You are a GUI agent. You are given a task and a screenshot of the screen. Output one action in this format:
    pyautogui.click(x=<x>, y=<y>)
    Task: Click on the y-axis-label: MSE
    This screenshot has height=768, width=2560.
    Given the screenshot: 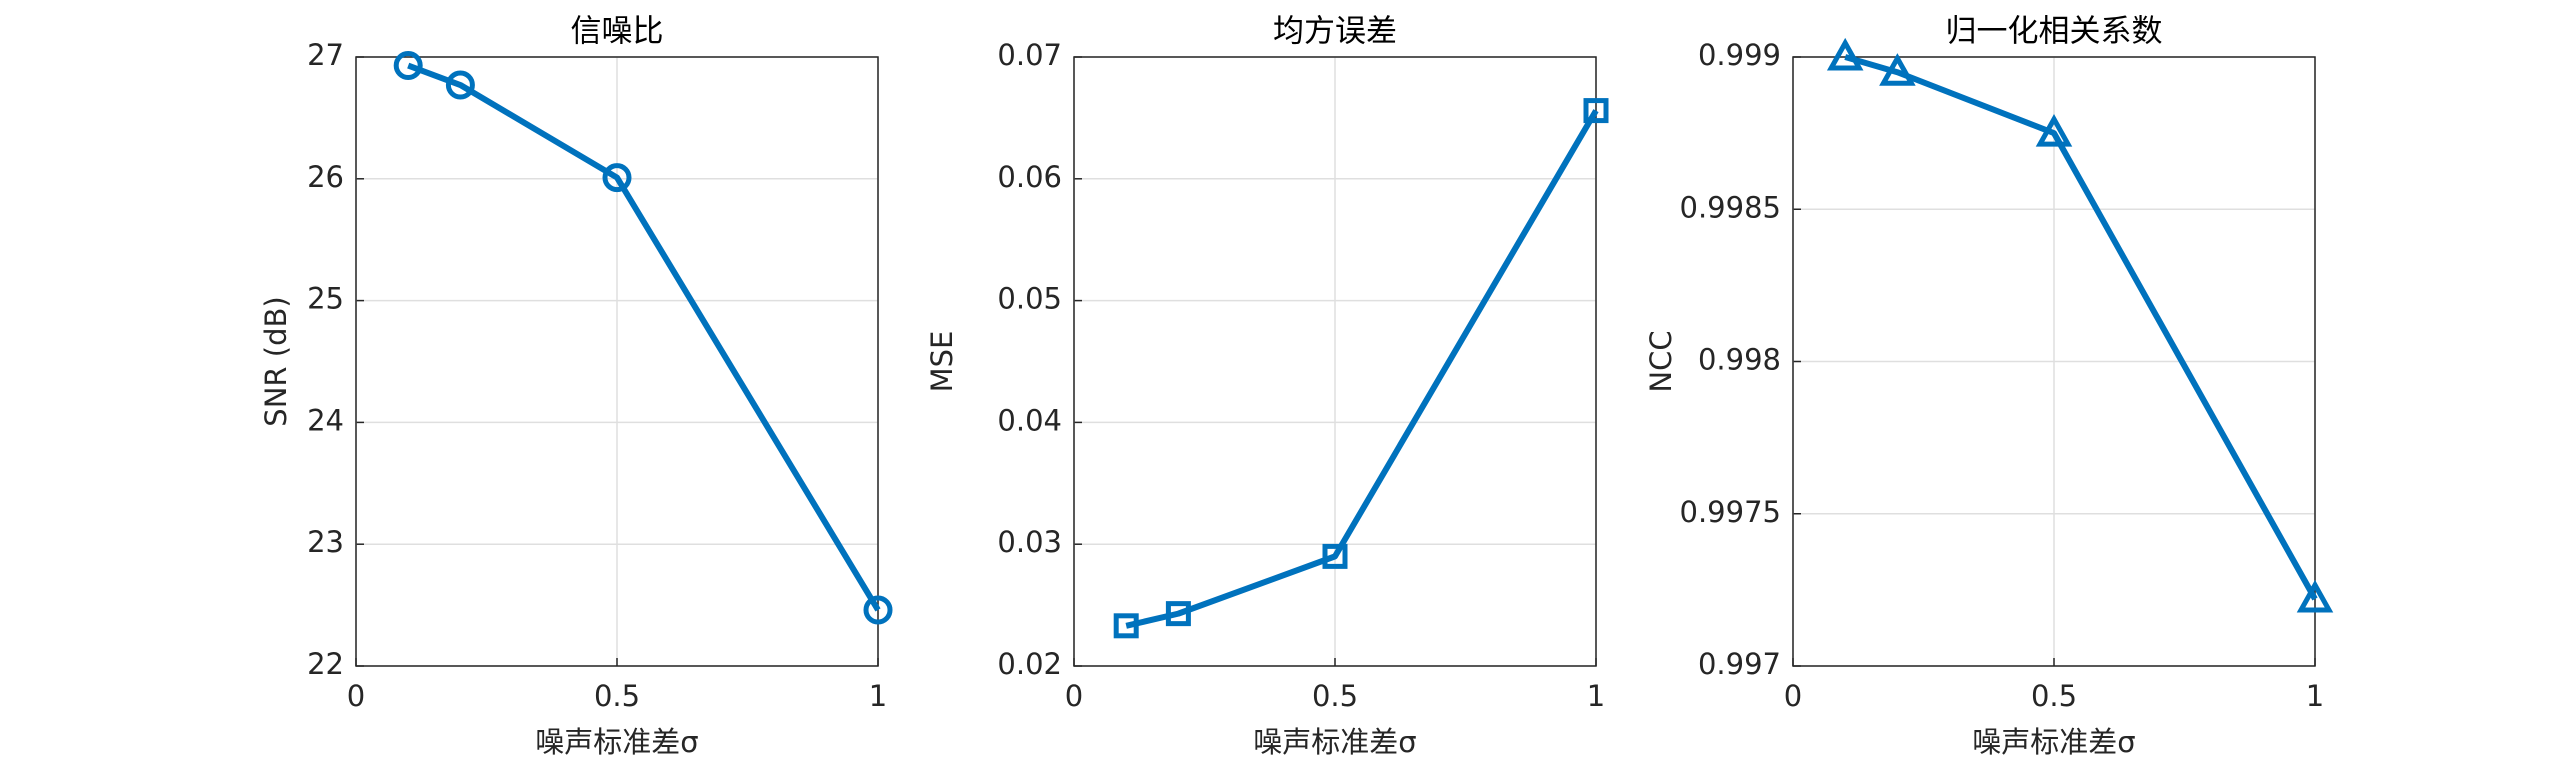 What is the action you would take?
    pyautogui.click(x=942, y=362)
    